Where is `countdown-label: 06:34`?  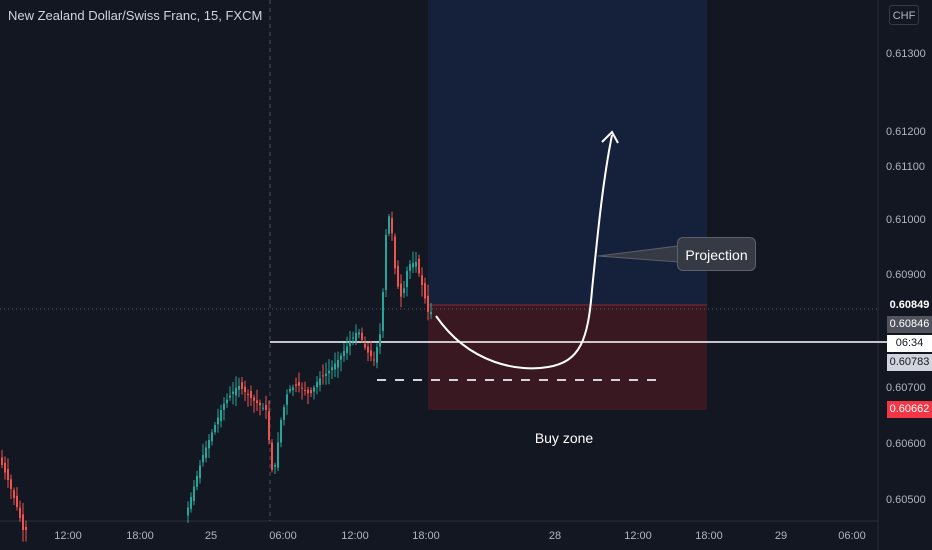
countdown-label: 06:34 is located at coordinates (909, 343).